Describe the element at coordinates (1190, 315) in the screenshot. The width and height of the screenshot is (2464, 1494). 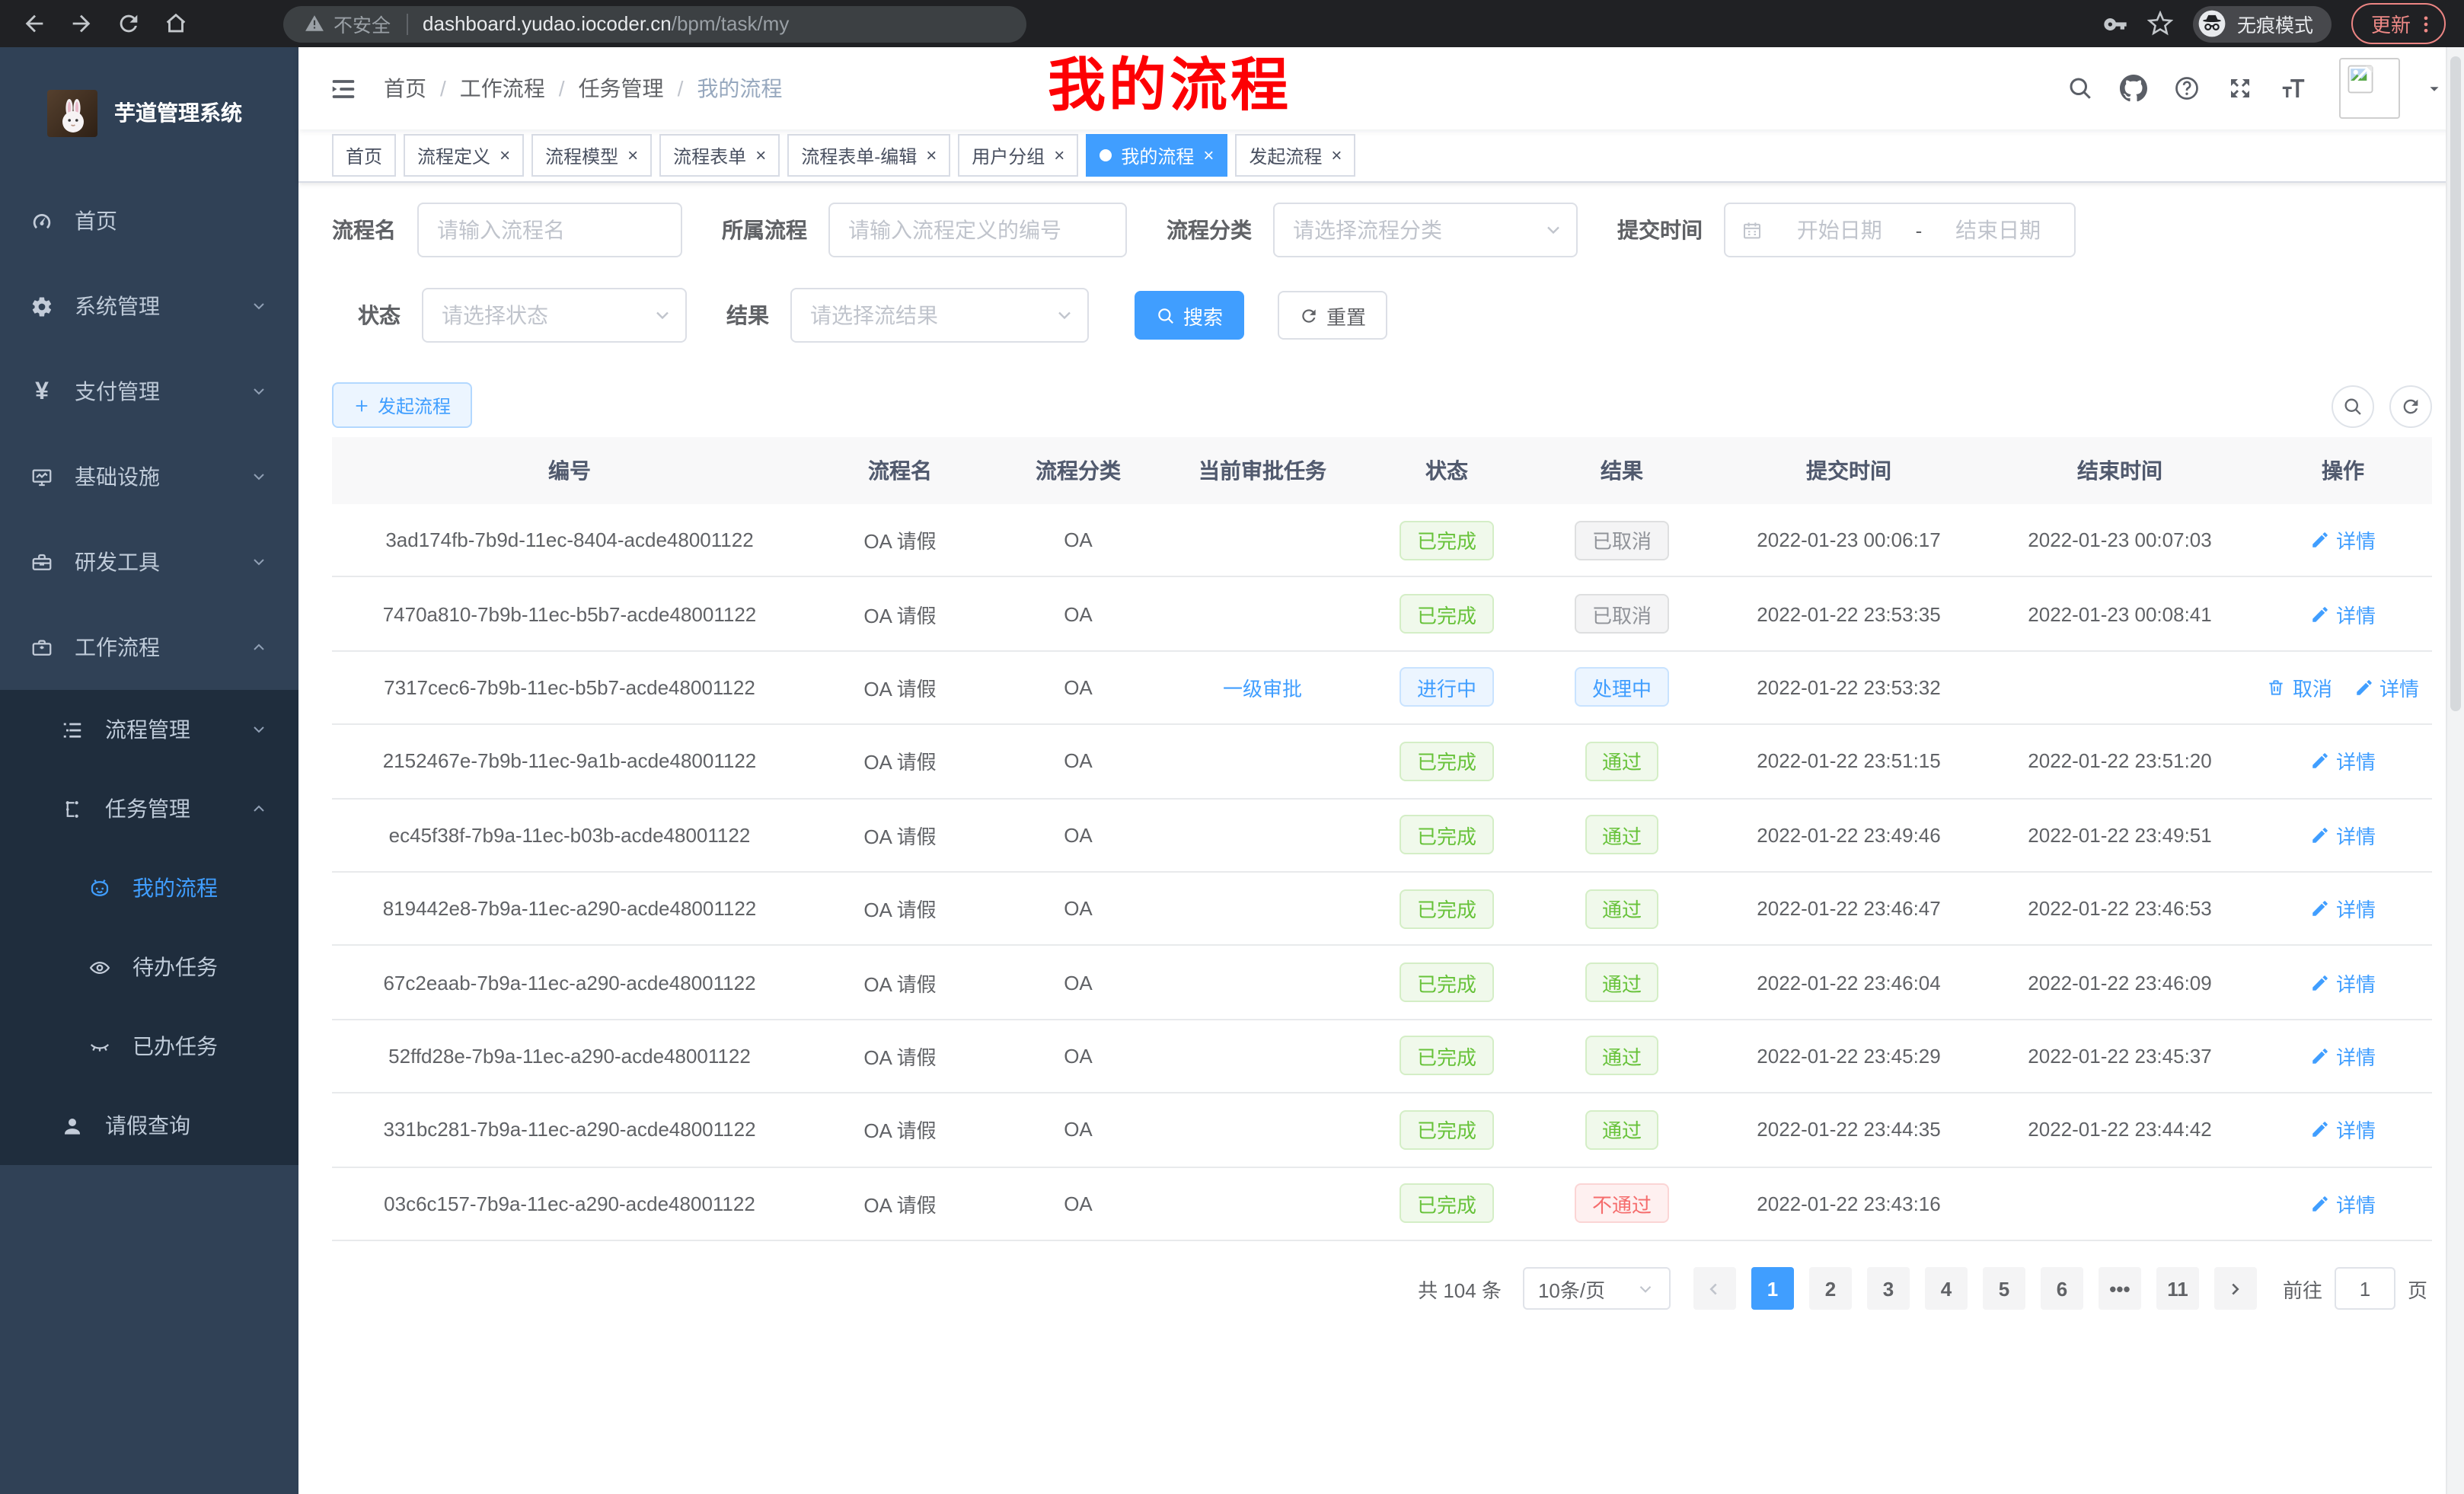
I see `search-button: 搜索` at that location.